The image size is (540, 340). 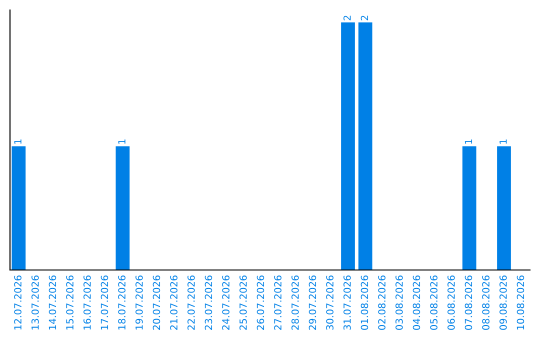 What do you see at coordinates (18, 302) in the screenshot?
I see `x-tick-label: 12.07.2026` at bounding box center [18, 302].